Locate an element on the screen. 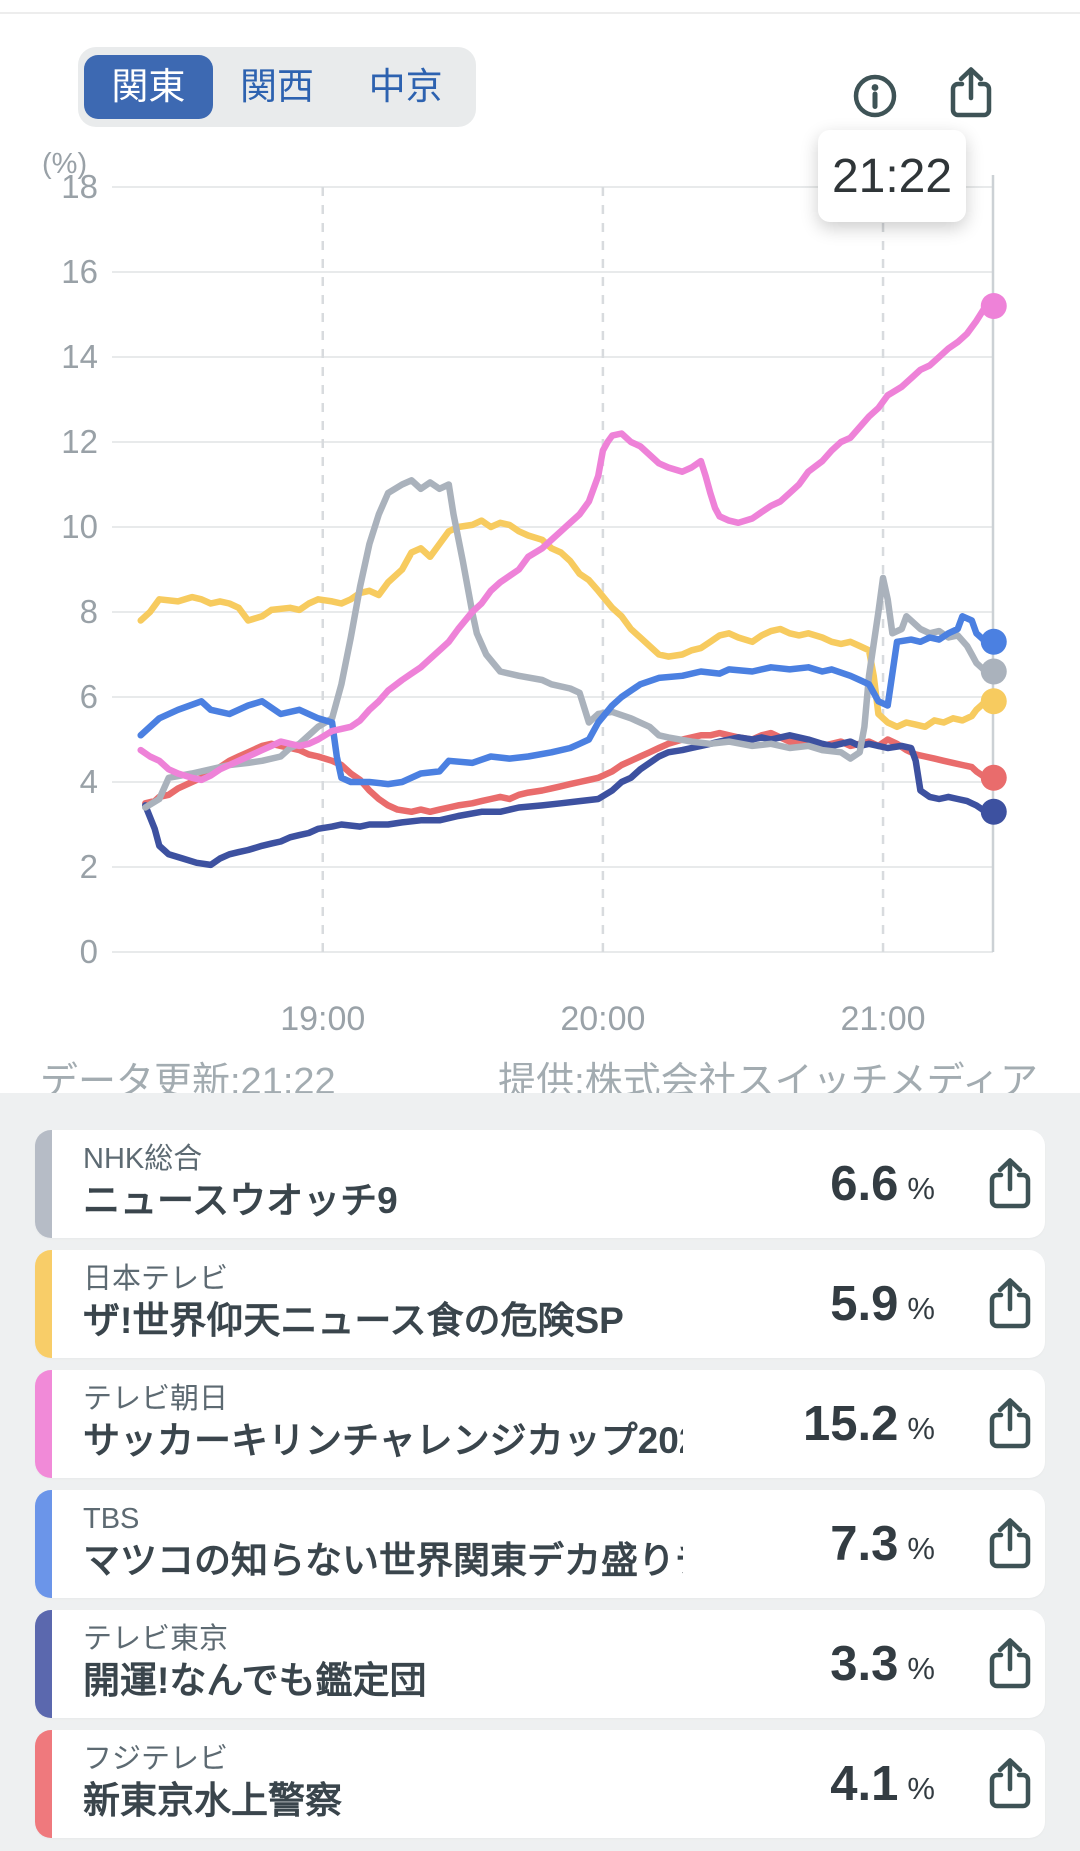  program-title: サッカーキリンチャレンジカップ2025 is located at coordinates (383, 1440).